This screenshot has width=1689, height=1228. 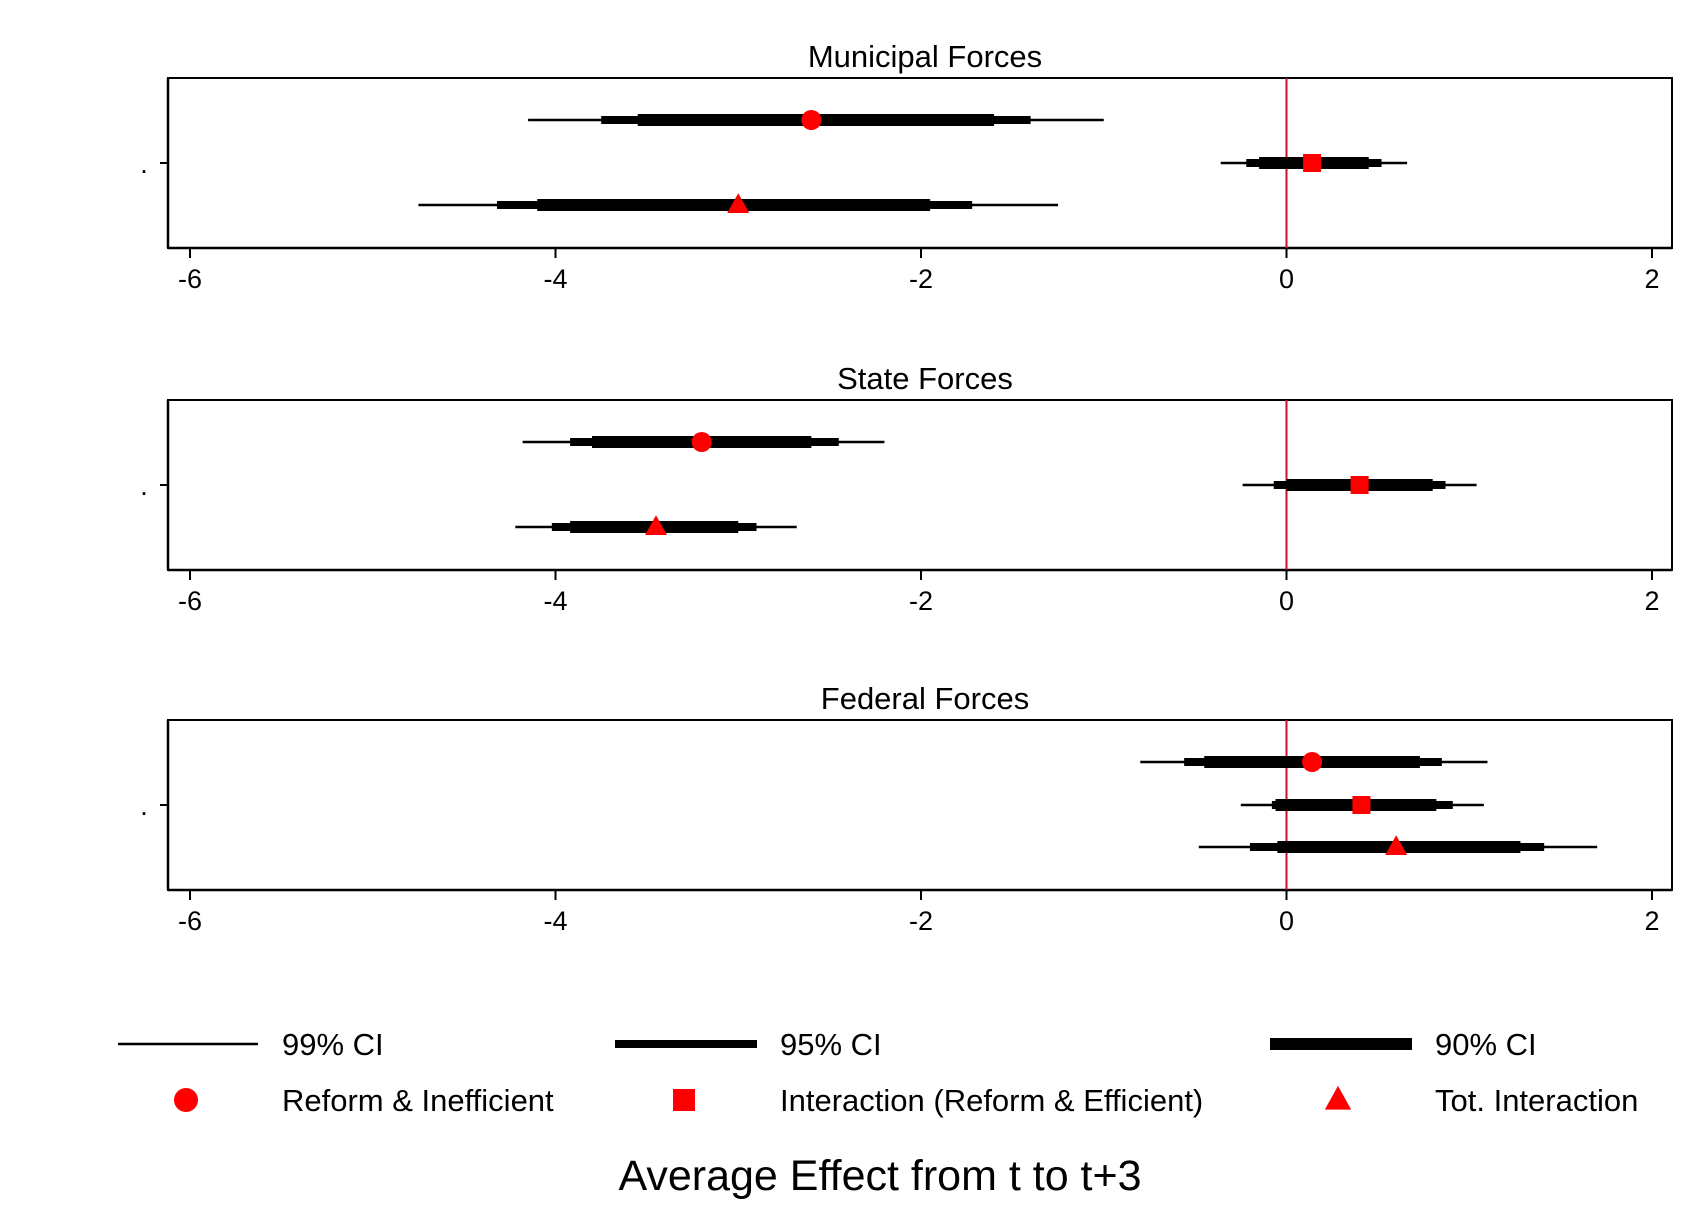 I want to click on legend-marker-triangle, so click(x=1338, y=1097).